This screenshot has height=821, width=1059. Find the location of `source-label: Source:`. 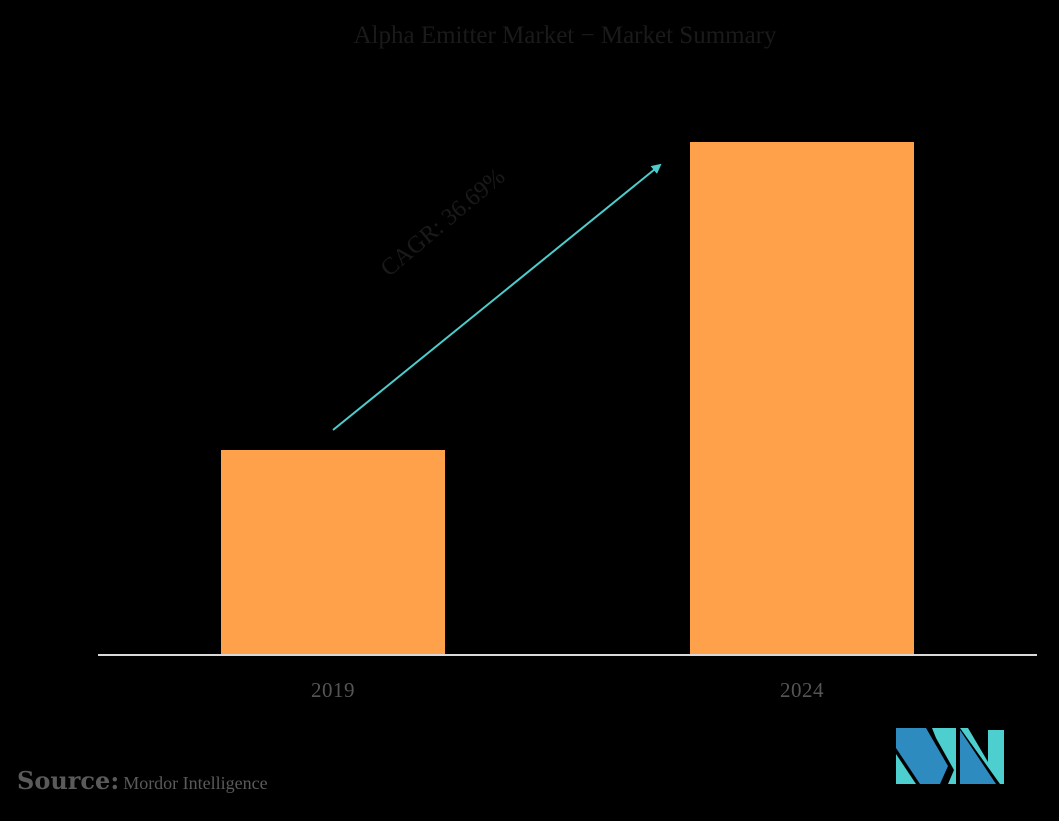

source-label: Source: is located at coordinates (68, 780).